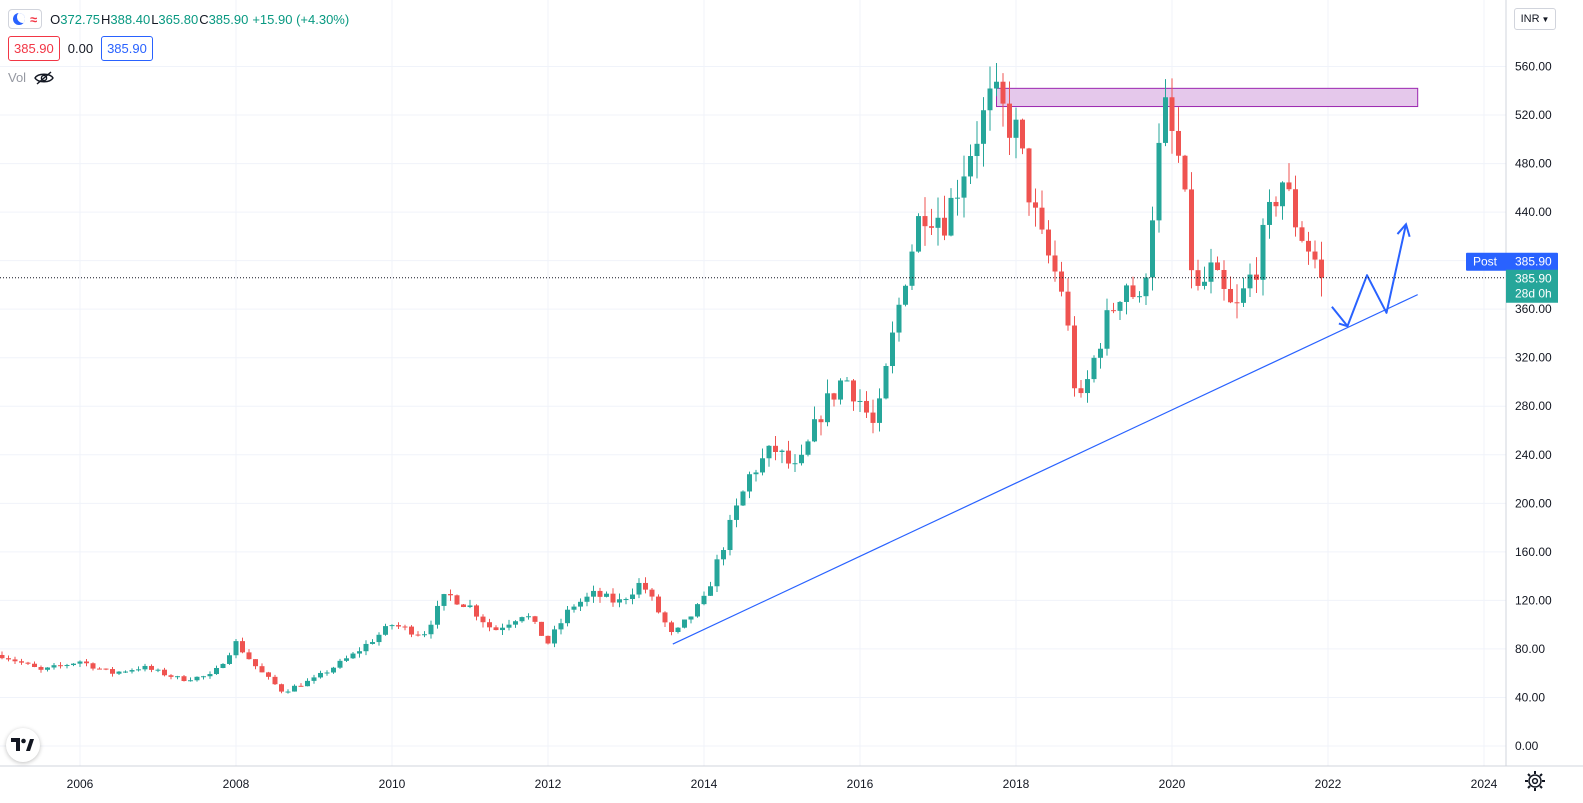 This screenshot has width=1583, height=803. I want to click on resistance-zone, so click(1207, 97).